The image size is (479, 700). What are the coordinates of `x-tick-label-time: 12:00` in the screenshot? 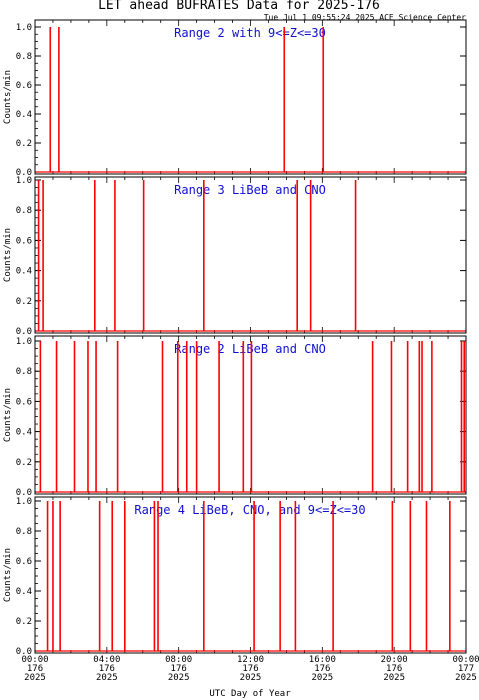 It's located at (250, 660).